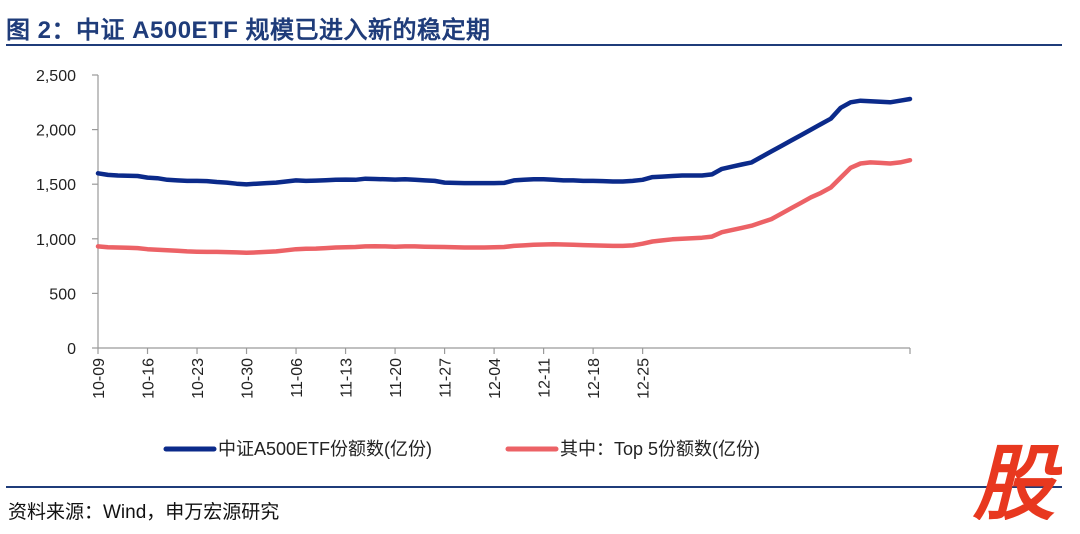 The height and width of the screenshot is (534, 1080). I want to click on x-tick-label: 10-23, so click(198, 378).